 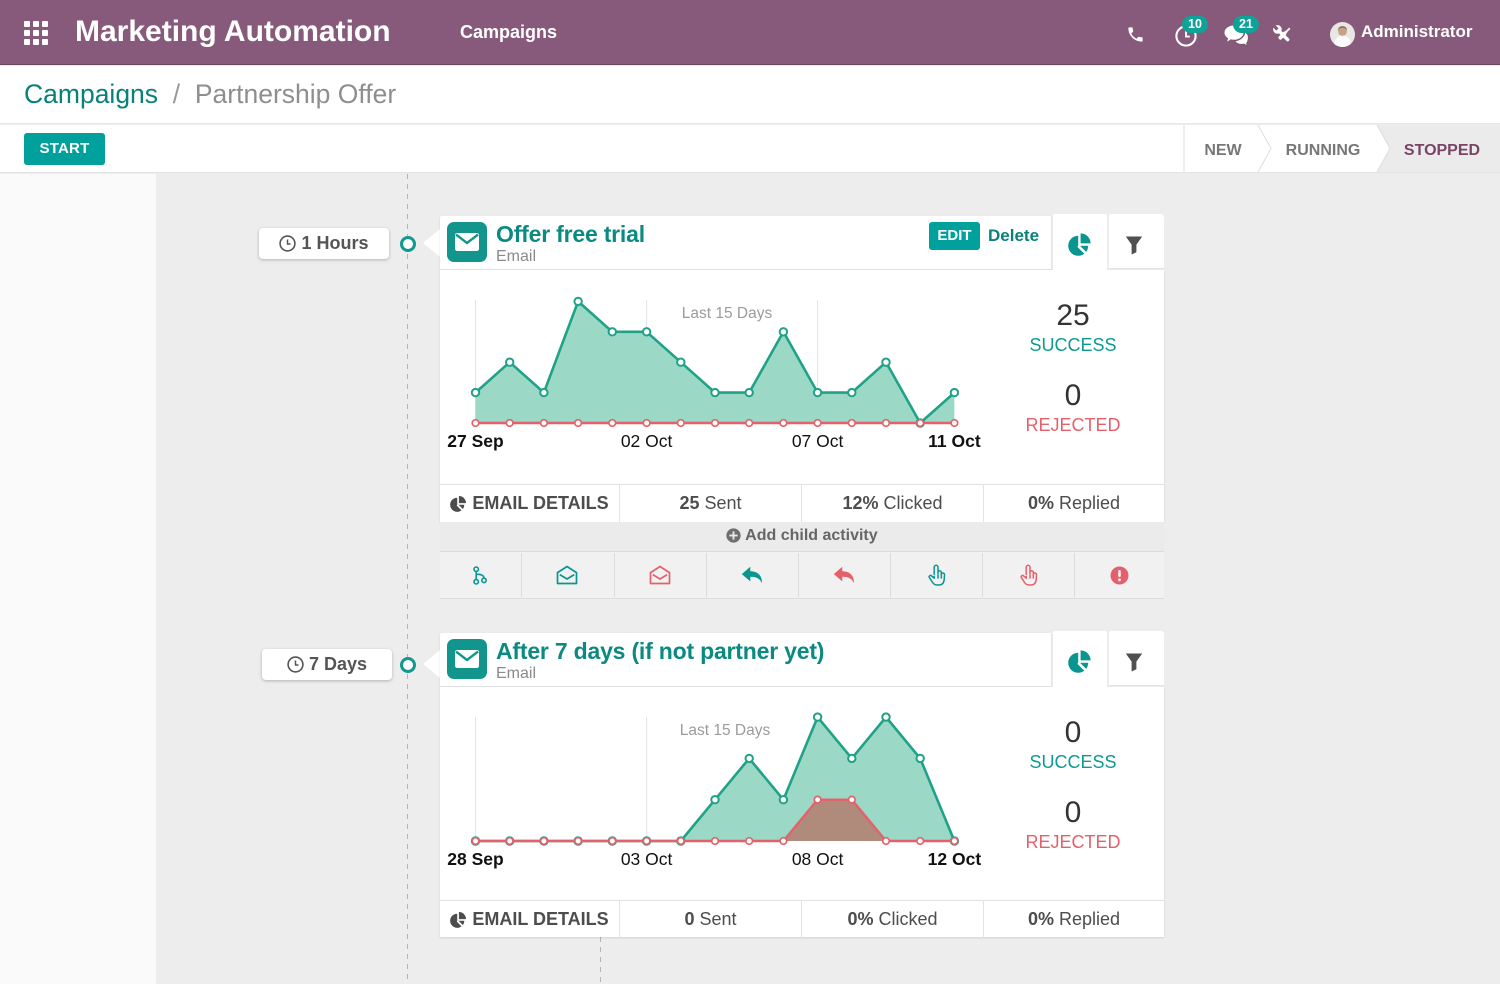 What do you see at coordinates (818, 441) in the screenshot?
I see `svg-text: 07 Oct` at bounding box center [818, 441].